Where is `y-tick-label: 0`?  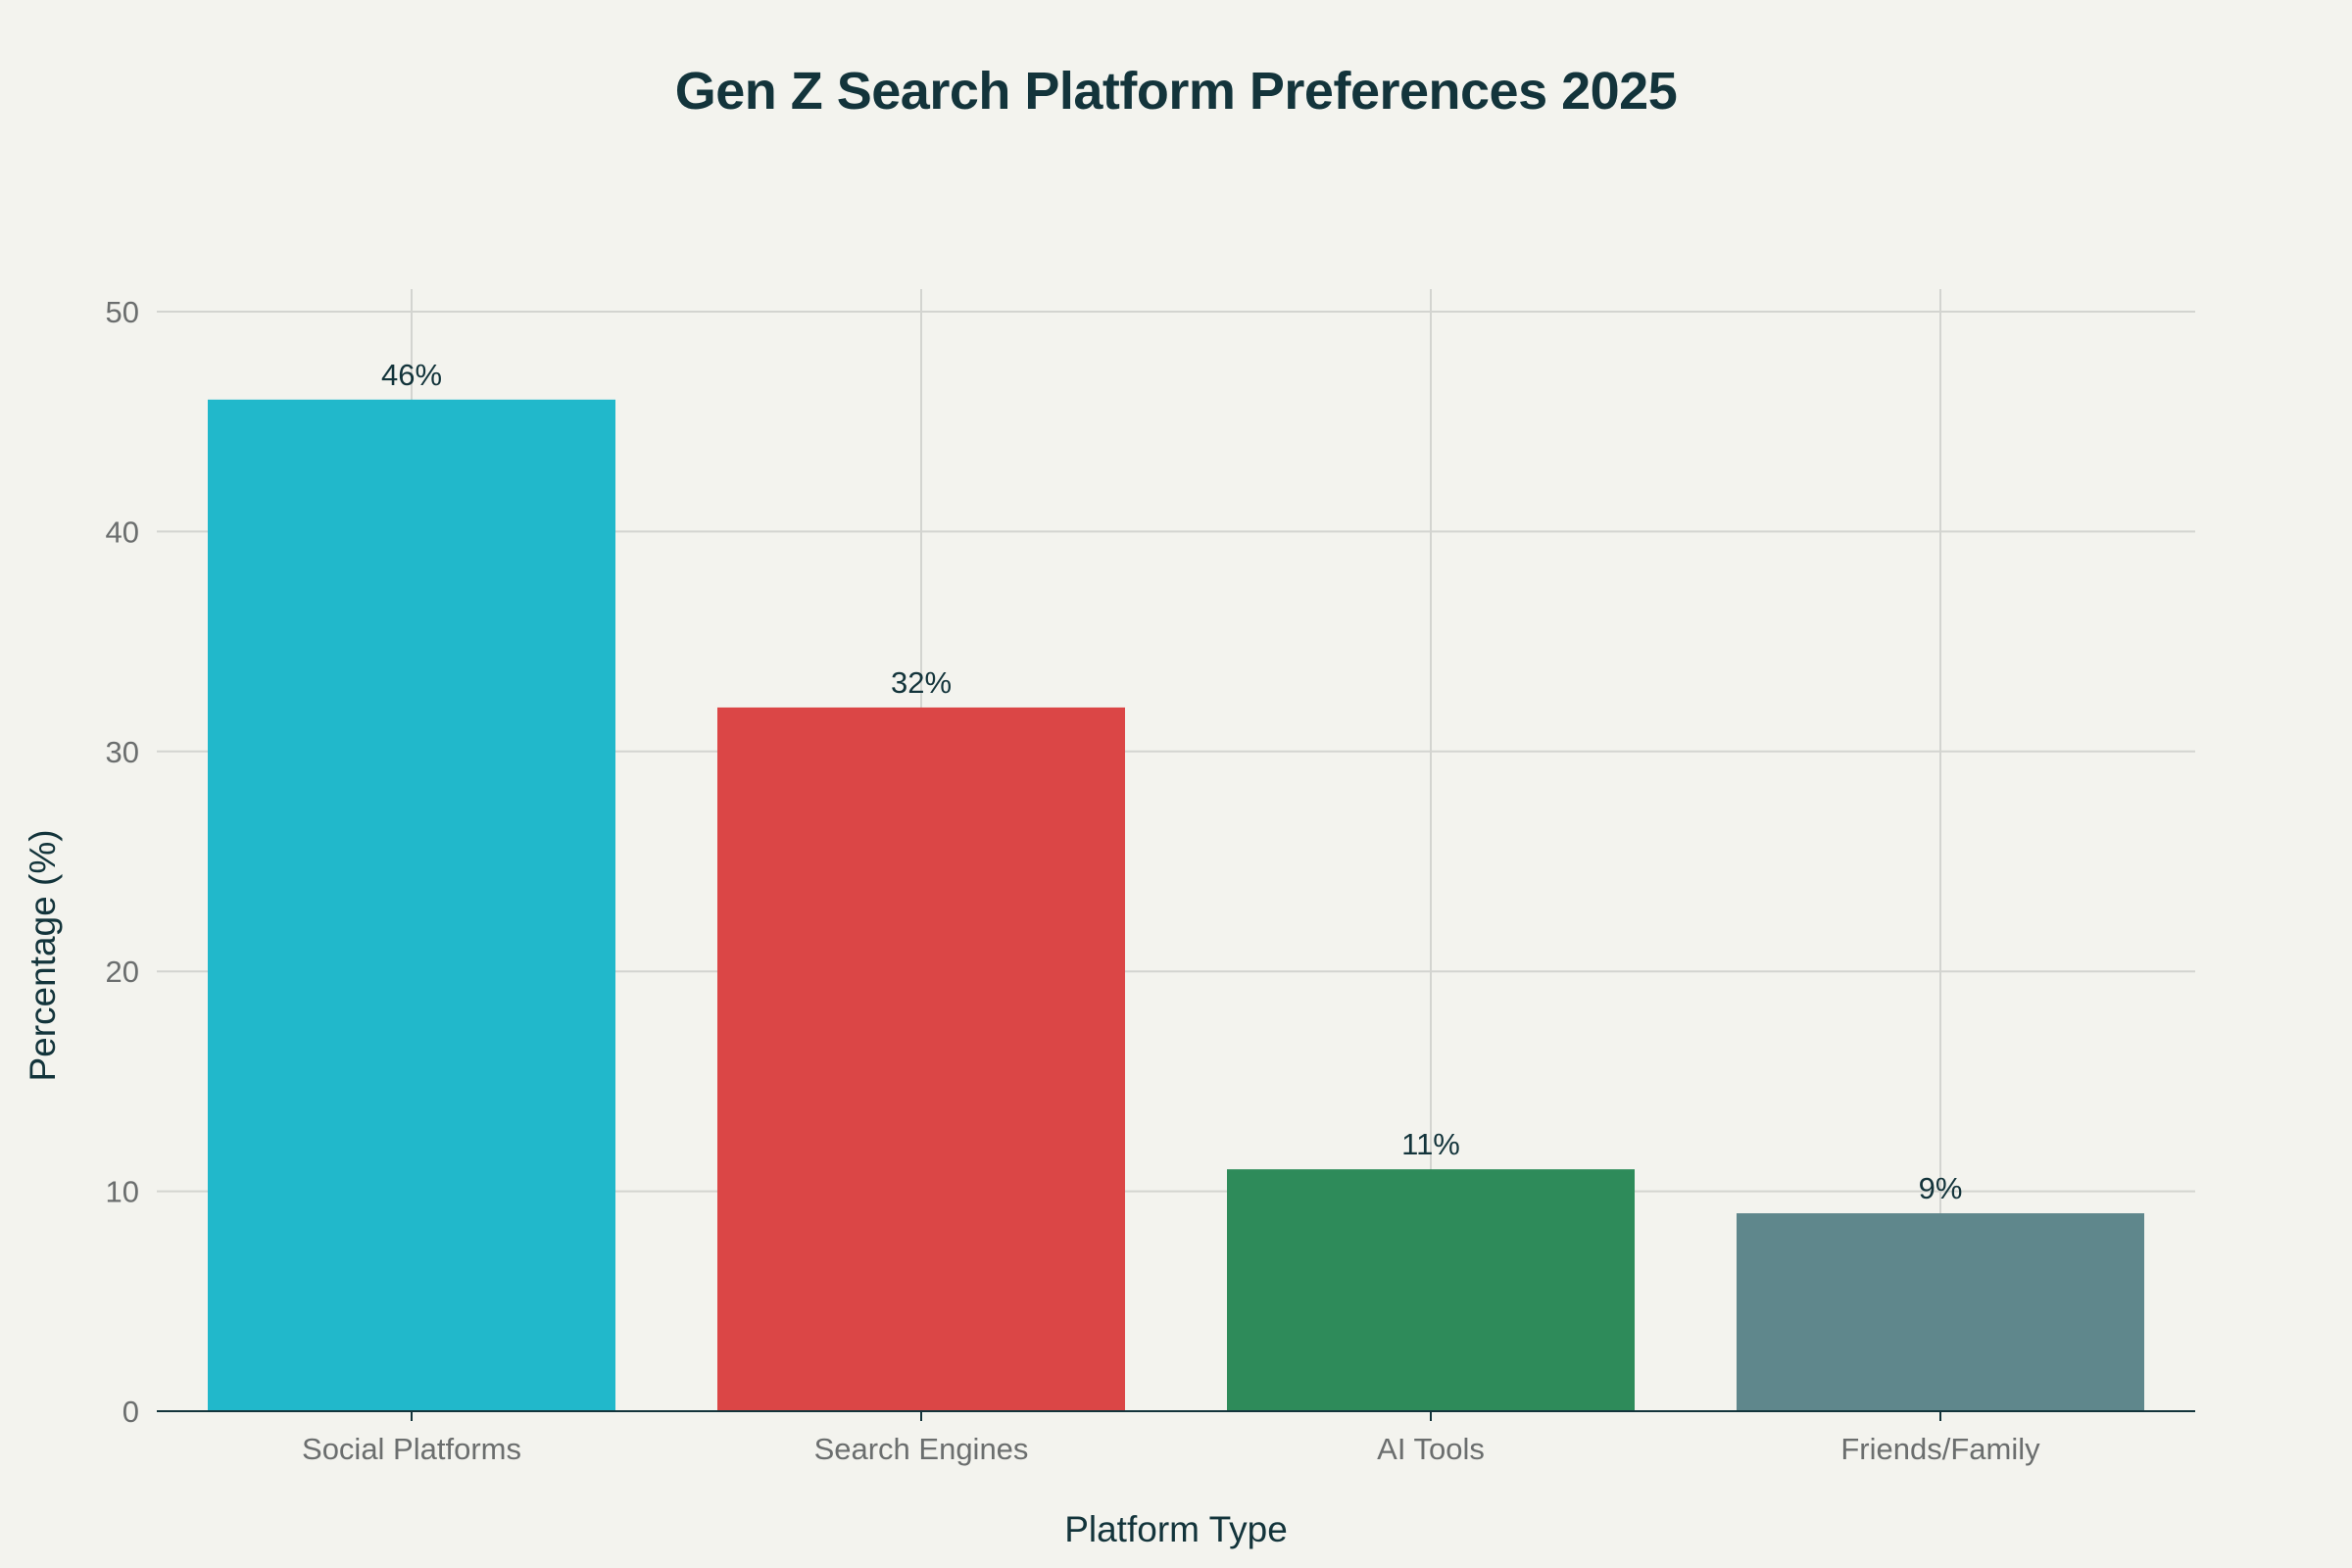
y-tick-label: 0 is located at coordinates (130, 1412).